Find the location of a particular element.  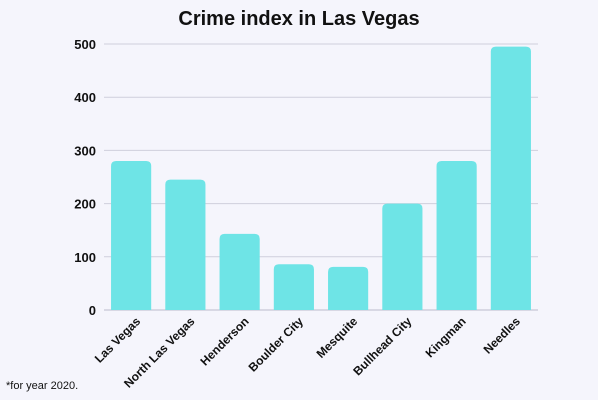

x-tick-label: Kingman is located at coordinates (446, 337).